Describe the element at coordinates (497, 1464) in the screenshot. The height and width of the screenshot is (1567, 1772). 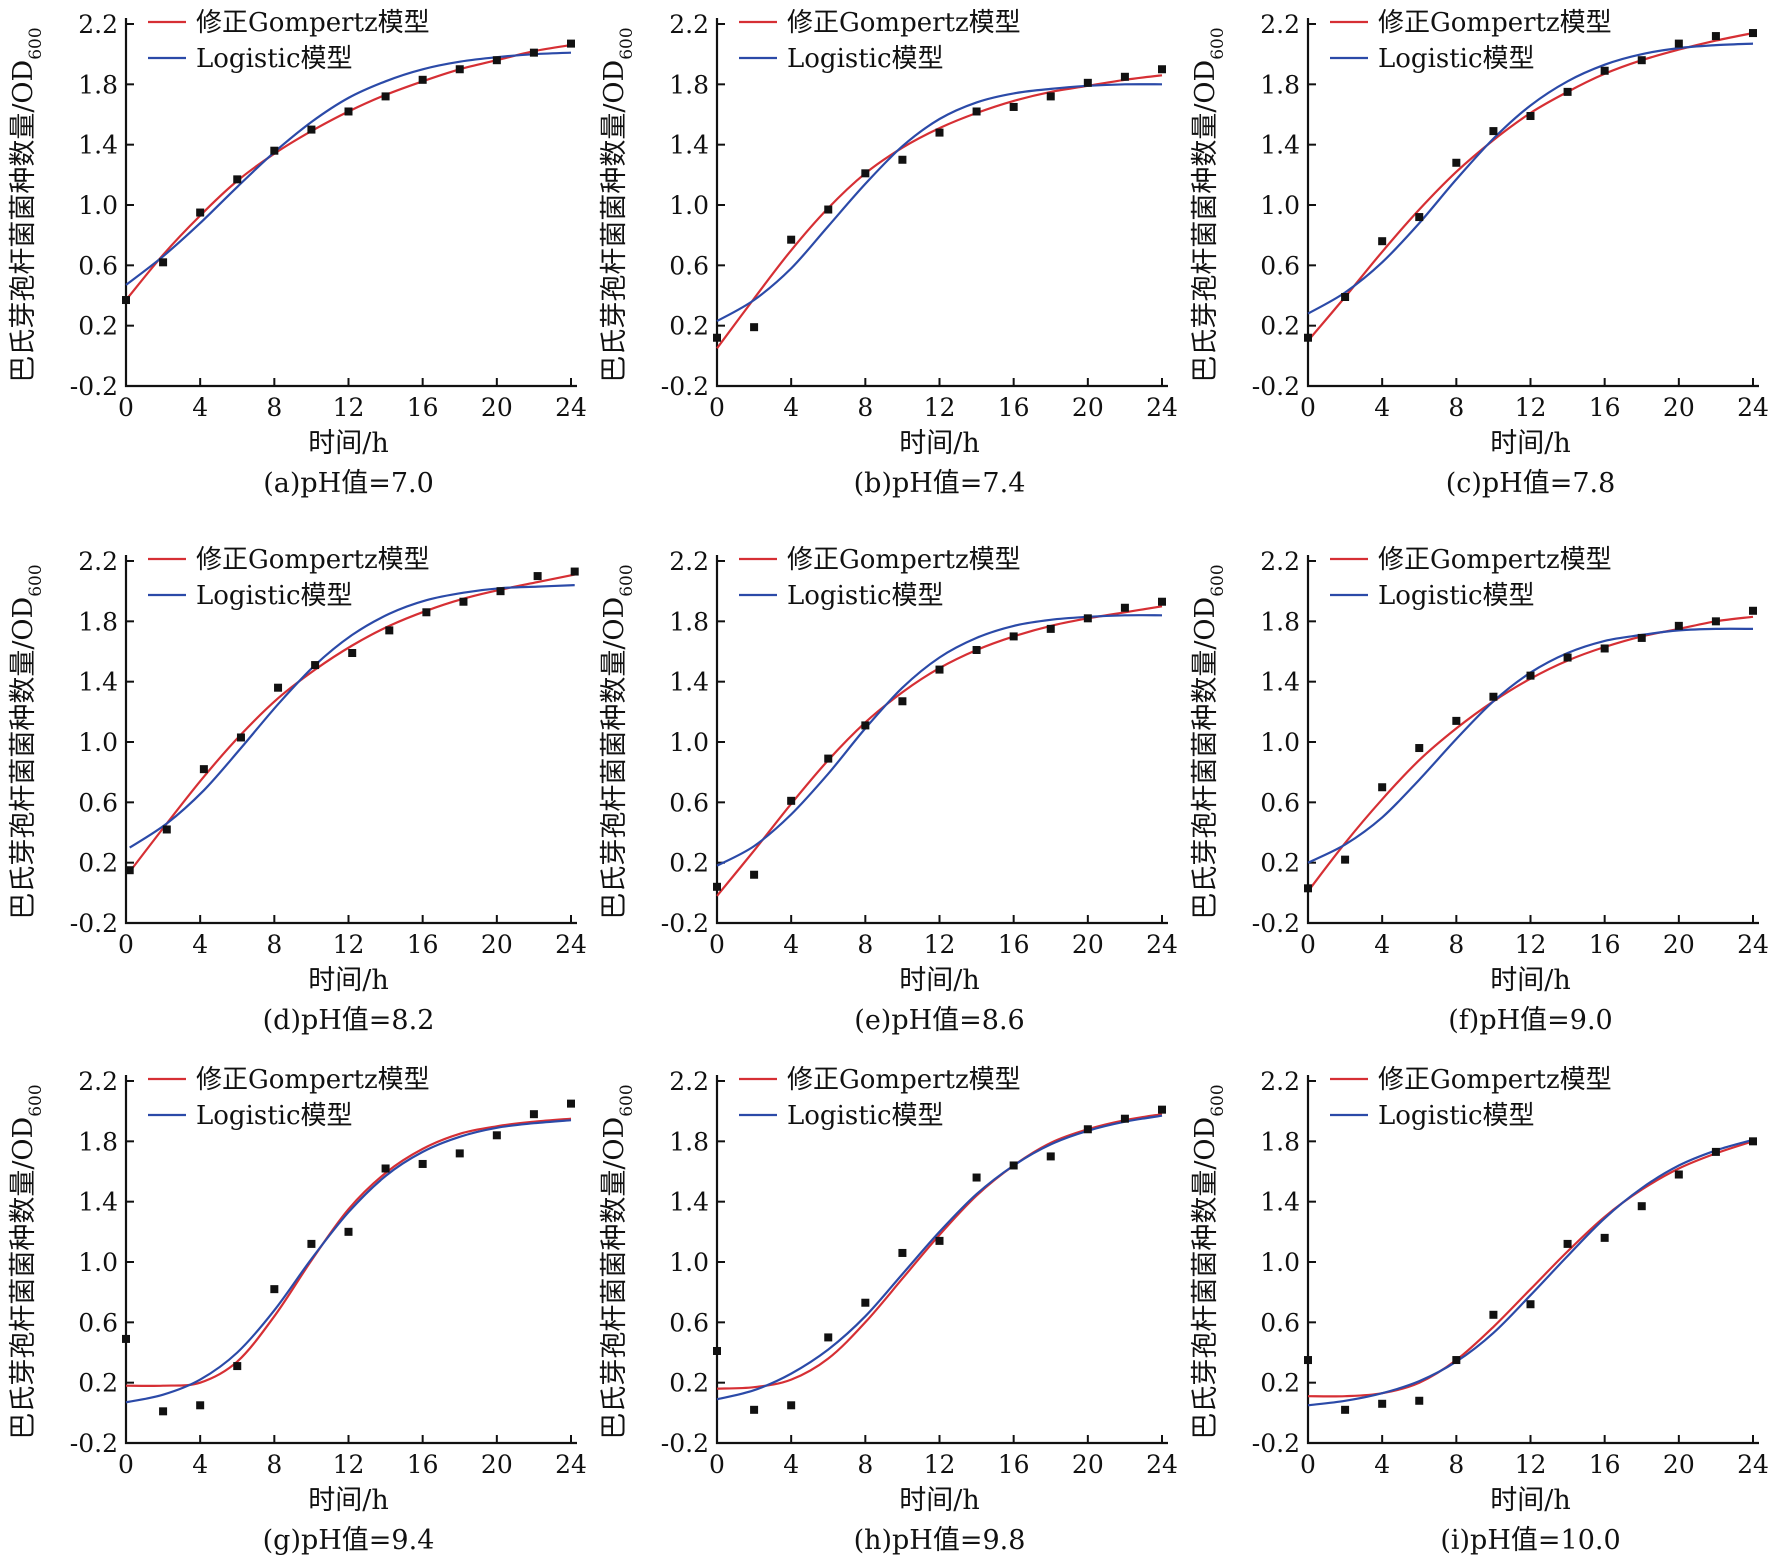
I see `x-tick-label: 20` at that location.